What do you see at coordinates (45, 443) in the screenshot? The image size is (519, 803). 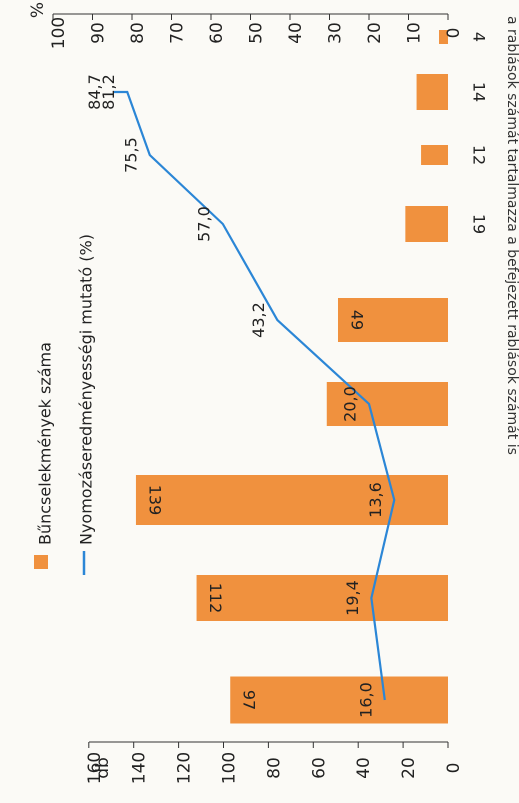 I see `legend-bar-label: Bűncselekmények száma` at bounding box center [45, 443].